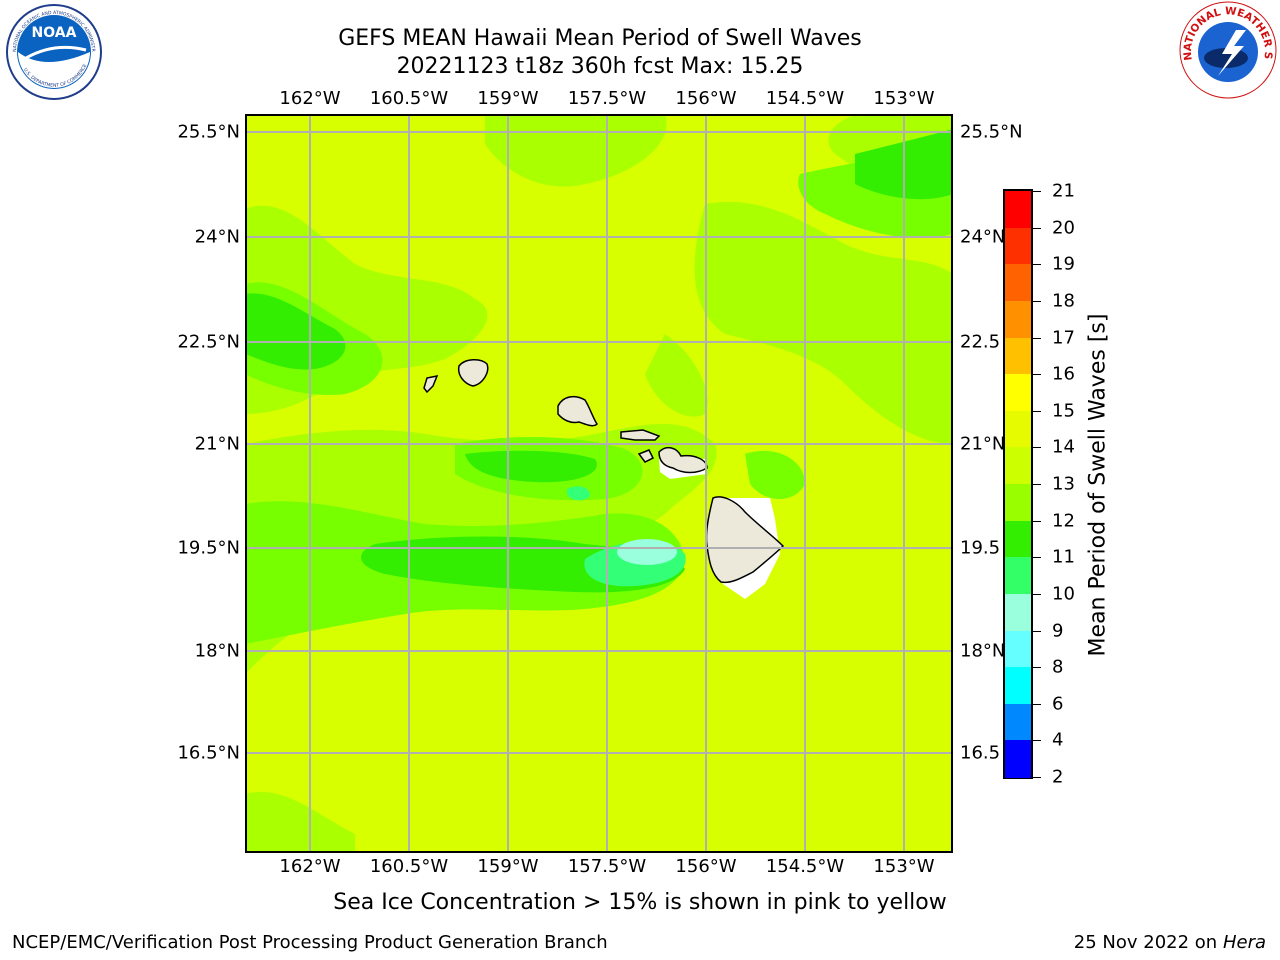 This screenshot has width=1280, height=960. Describe the element at coordinates (577, 411) in the screenshot. I see `island-oahu` at that location.